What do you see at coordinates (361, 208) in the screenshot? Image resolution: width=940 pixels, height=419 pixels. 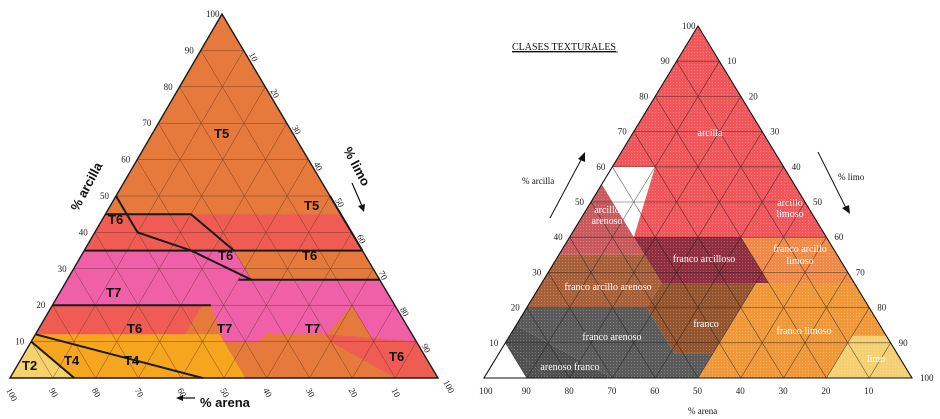 I see `left-silt-arrowhead` at bounding box center [361, 208].